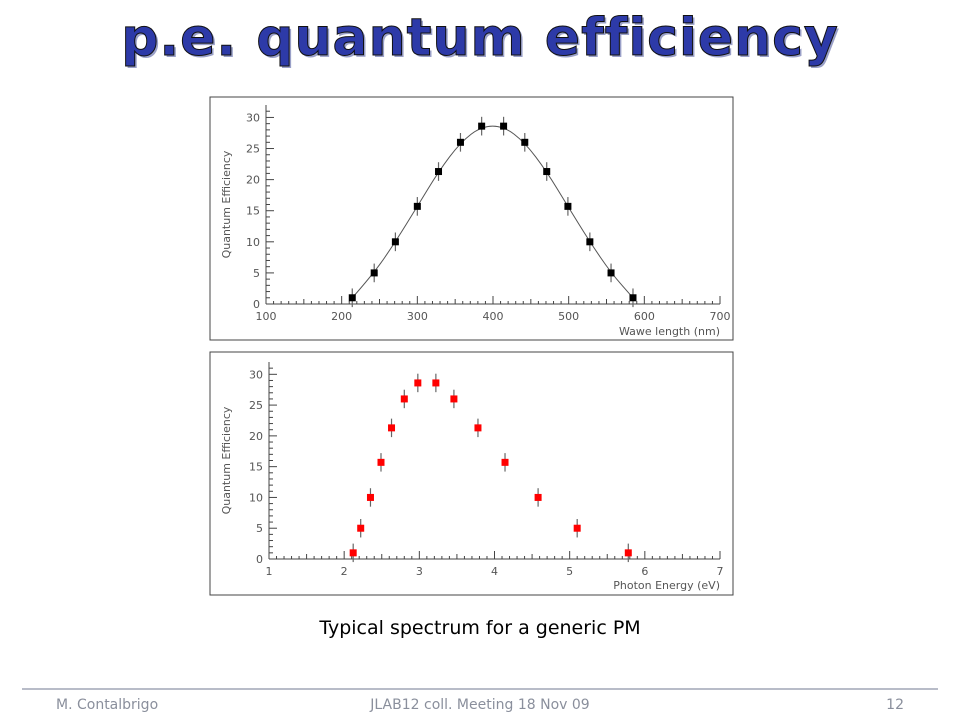 This screenshot has height=720, width=960. What do you see at coordinates (895, 705) in the screenshot?
I see `footer-page-number: 12` at bounding box center [895, 705].